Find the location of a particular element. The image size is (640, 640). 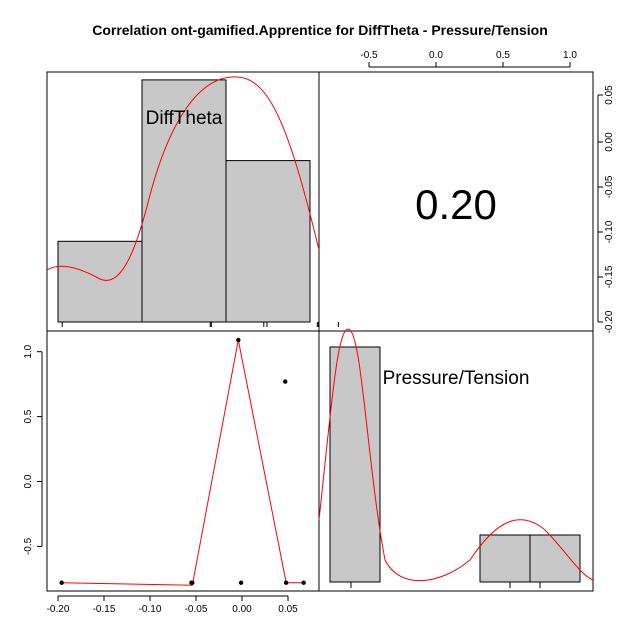

left-tick-label: 0.5 is located at coordinates (28, 416).